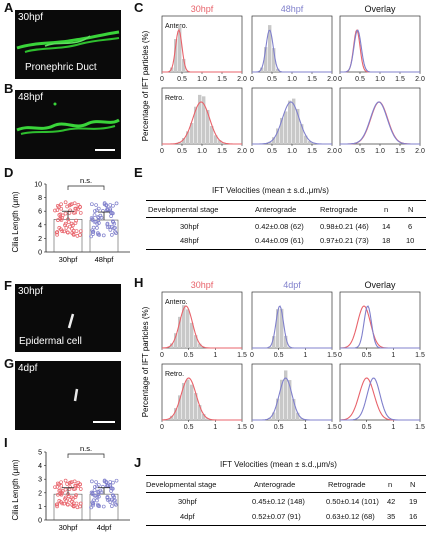 The image size is (430, 550). I want to click on significance-label: n.s., so click(86, 180).